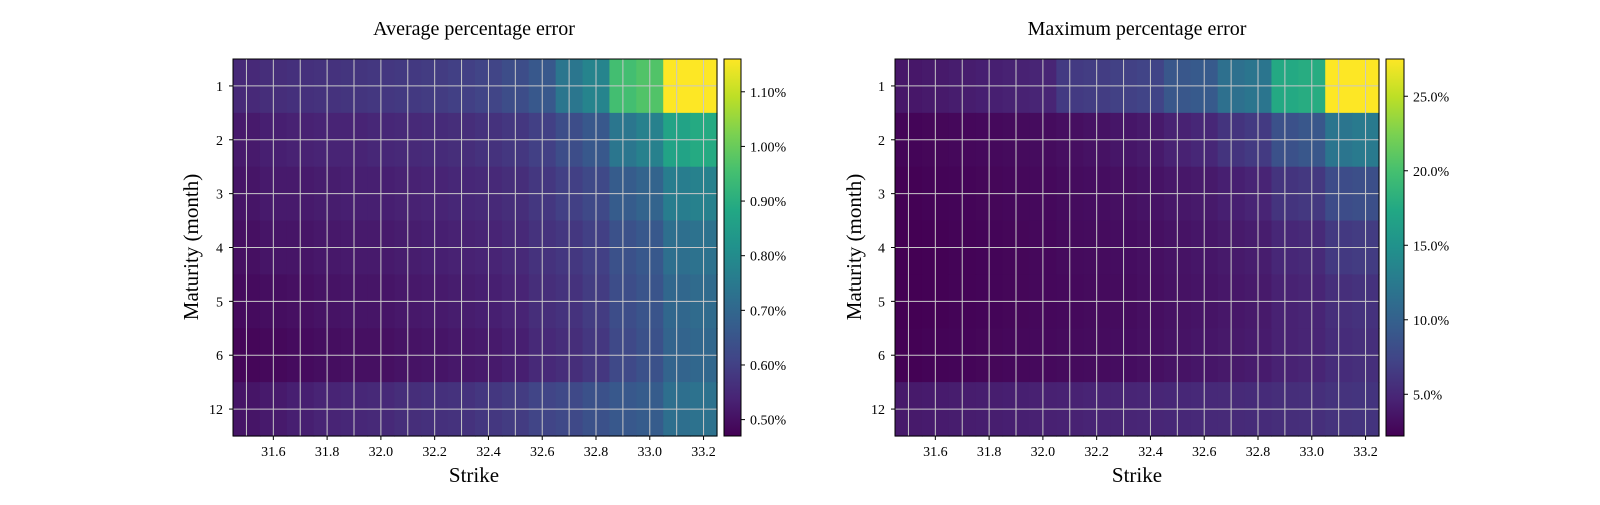 The width and height of the screenshot is (1600, 505). Describe the element at coordinates (768, 257) in the screenshot. I see `colorbar-tick-label: 0.80%` at that location.